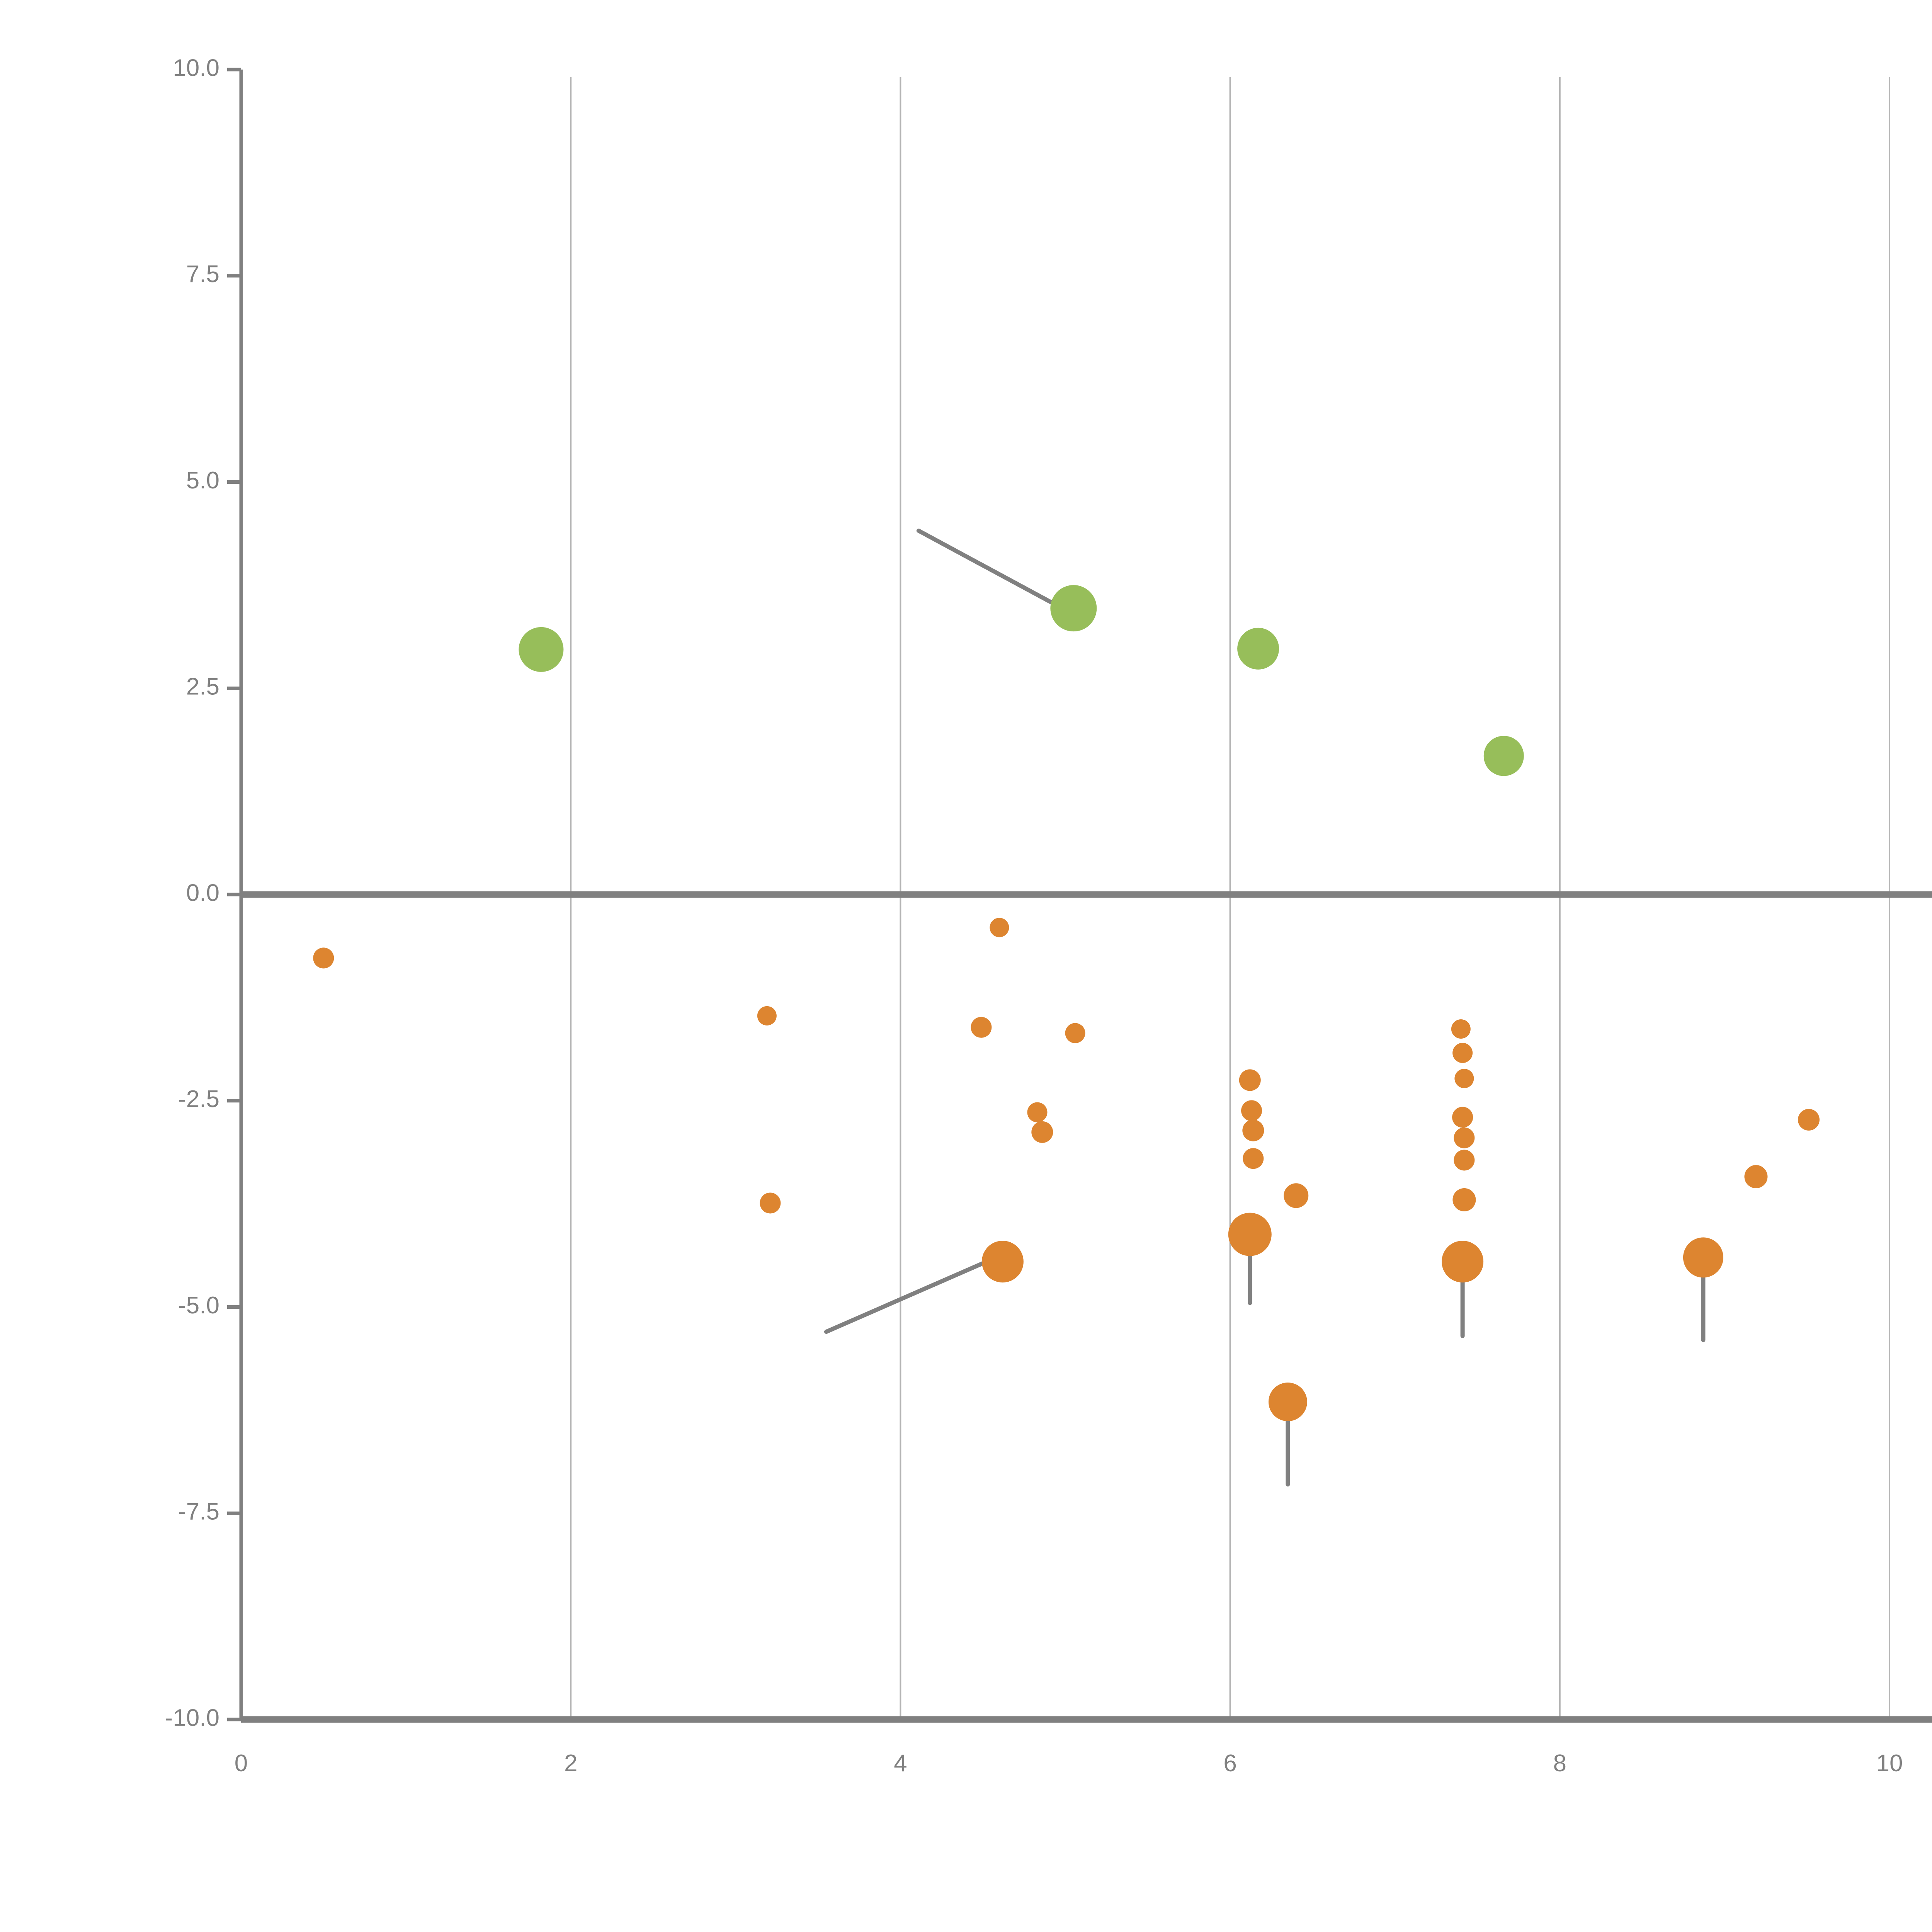 This screenshot has width=1932, height=1932. What do you see at coordinates (571, 1764) in the screenshot?
I see `x-tick-label: 2` at bounding box center [571, 1764].